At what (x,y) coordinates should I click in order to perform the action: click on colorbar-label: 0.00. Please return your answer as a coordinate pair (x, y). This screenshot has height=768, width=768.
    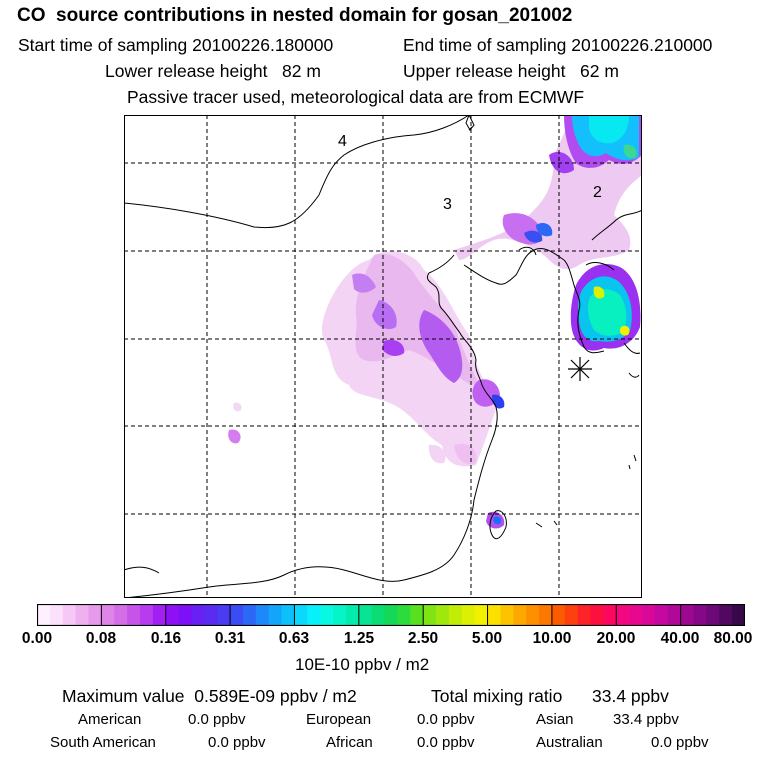
    Looking at the image, I should click on (37, 638).